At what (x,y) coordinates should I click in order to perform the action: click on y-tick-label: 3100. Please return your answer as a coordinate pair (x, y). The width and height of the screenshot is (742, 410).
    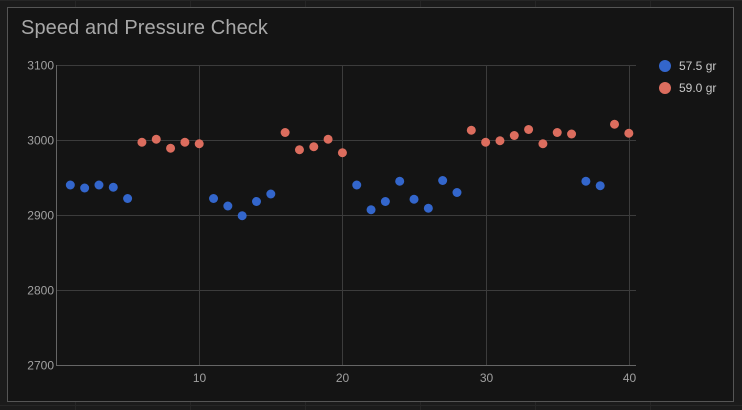
    Looking at the image, I should click on (40, 66).